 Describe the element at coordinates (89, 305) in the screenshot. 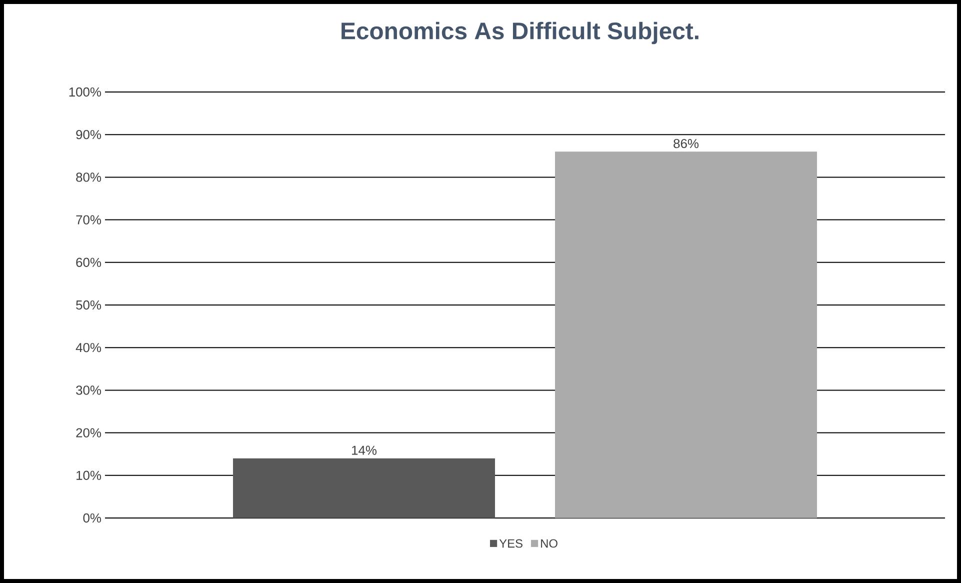

I see `y-tick-label: 50%` at that location.